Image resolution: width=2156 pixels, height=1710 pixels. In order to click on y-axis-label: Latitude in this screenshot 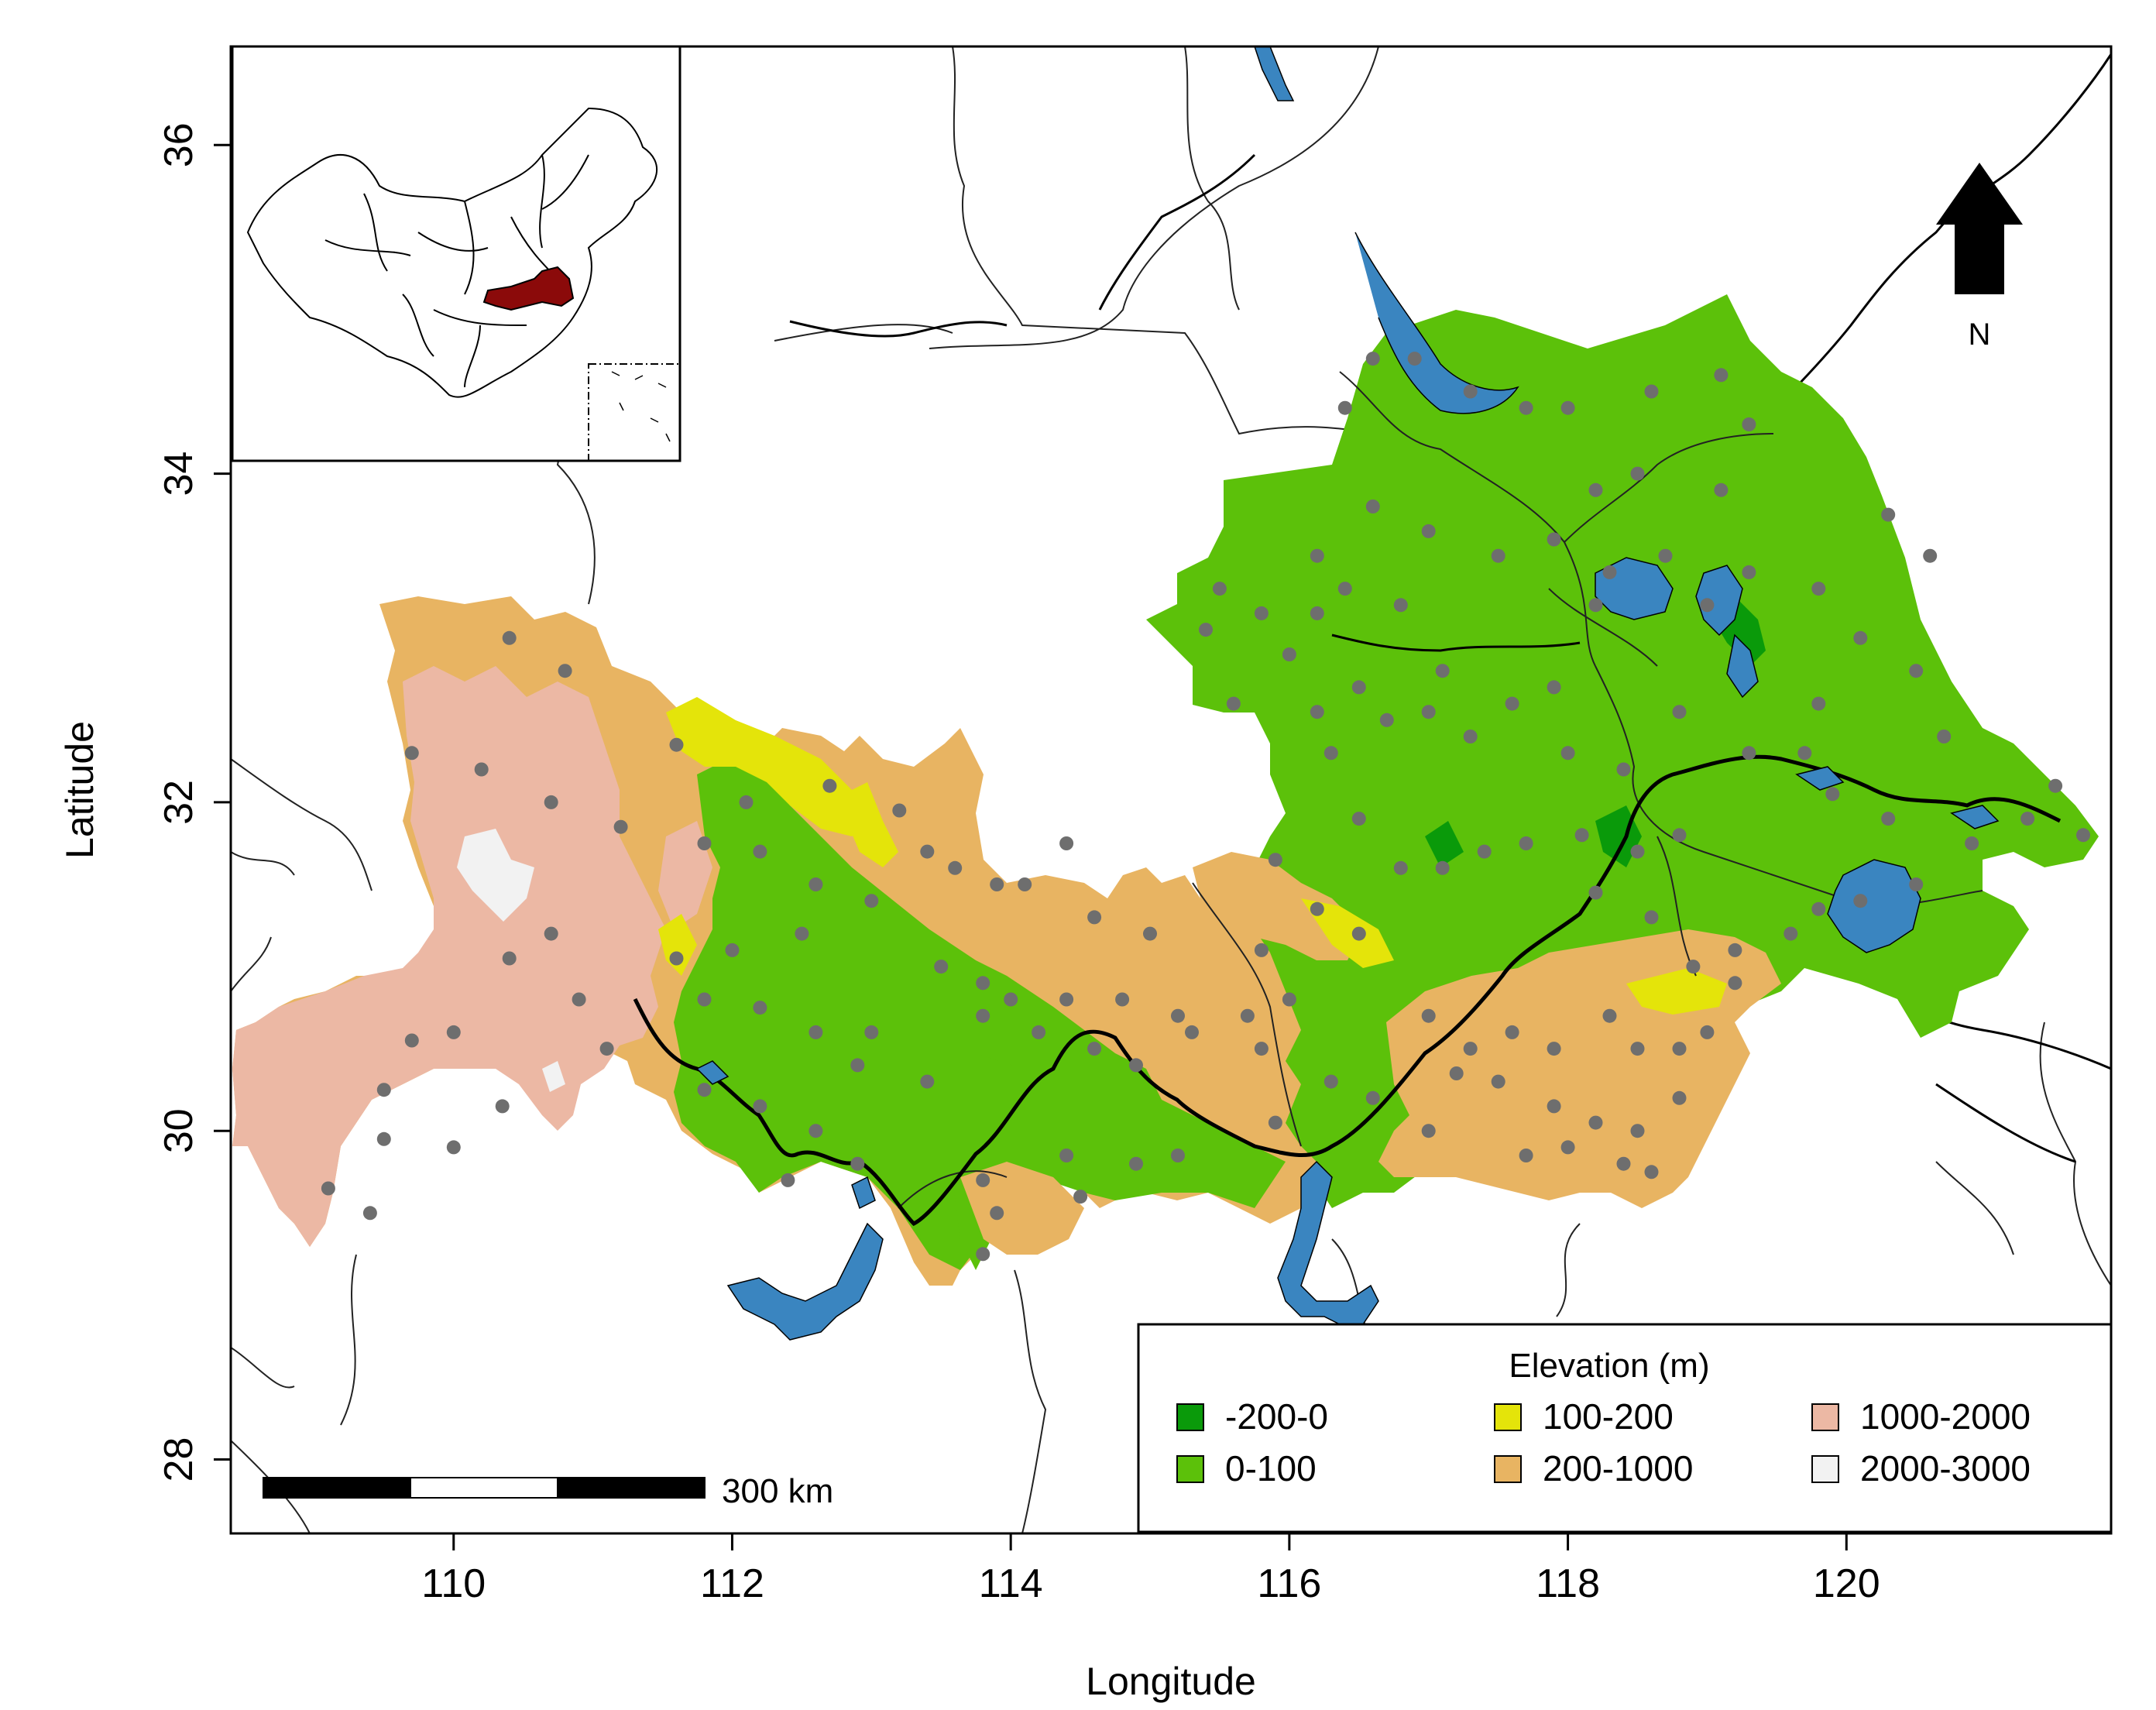, I will do `click(80, 790)`.